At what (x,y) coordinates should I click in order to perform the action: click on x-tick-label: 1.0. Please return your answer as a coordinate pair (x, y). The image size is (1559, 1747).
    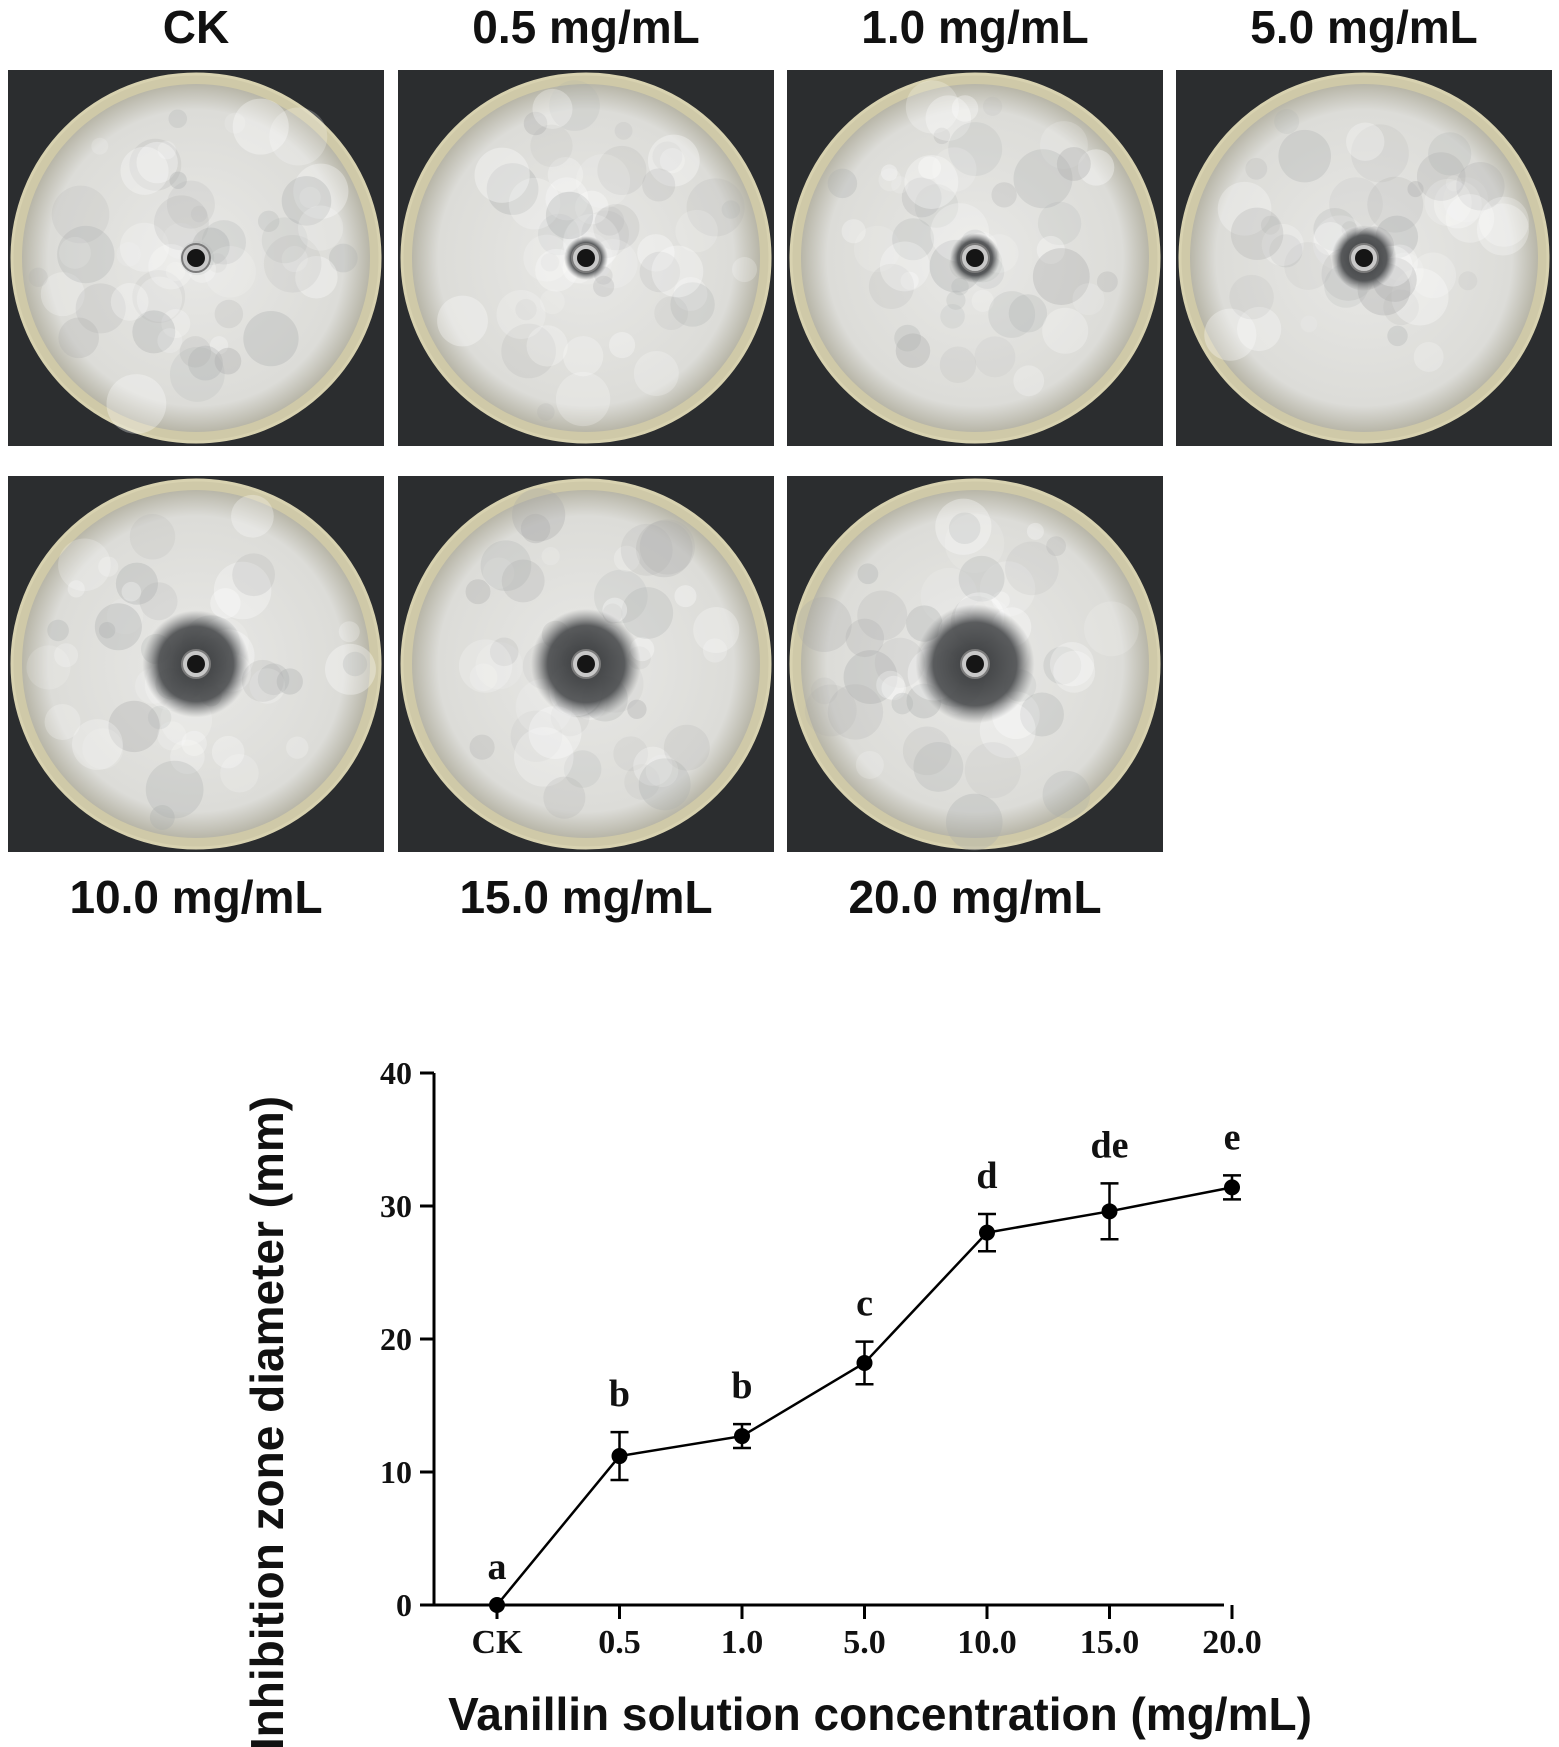
    Looking at the image, I should click on (742, 1642).